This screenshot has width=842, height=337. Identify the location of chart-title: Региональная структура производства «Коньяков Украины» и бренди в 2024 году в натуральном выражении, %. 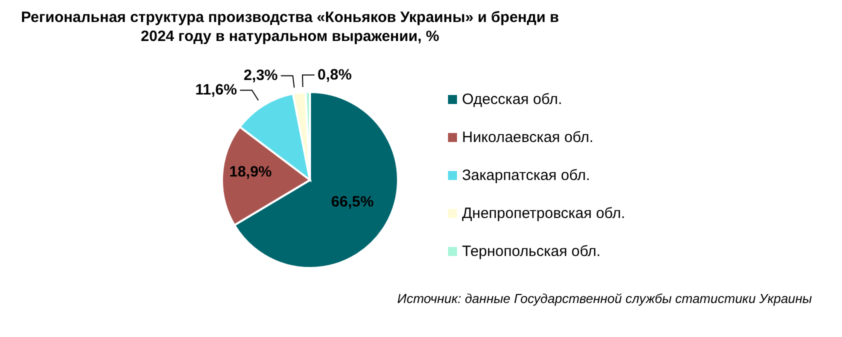
(290, 27).